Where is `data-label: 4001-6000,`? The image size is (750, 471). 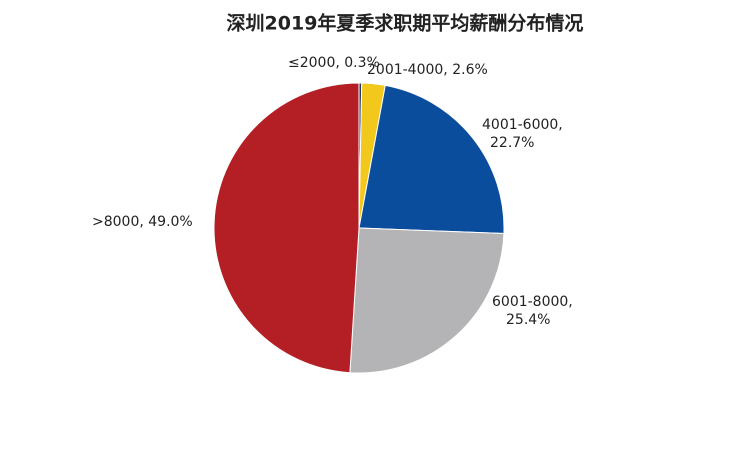
data-label: 4001-6000, is located at coordinates (522, 125).